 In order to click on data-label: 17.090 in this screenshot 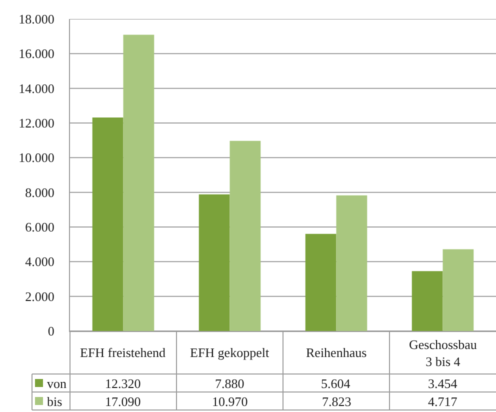, I will do `click(123, 401)`.